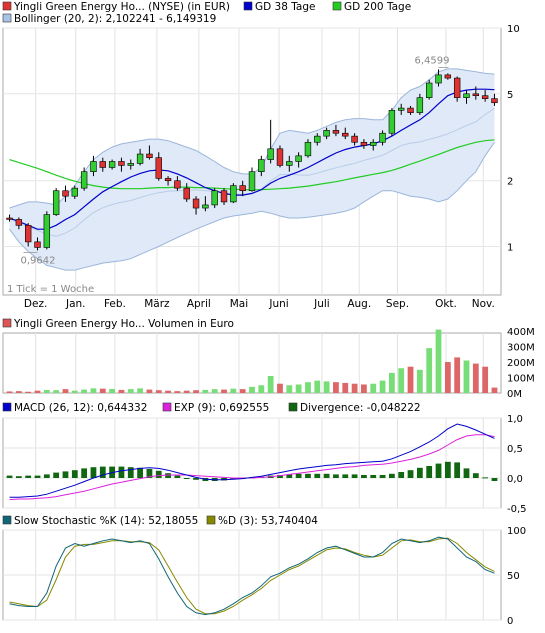 The width and height of the screenshot is (545, 633). Describe the element at coordinates (221, 408) in the screenshot. I see `legend-label: EXP (9): 0,692555` at that location.